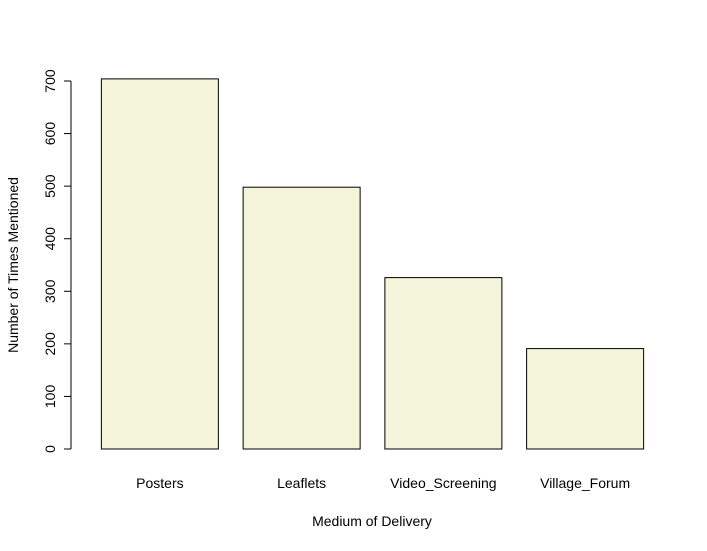 This screenshot has height=551, width=707. What do you see at coordinates (50, 186) in the screenshot?
I see `y-tick-label: 500` at bounding box center [50, 186].